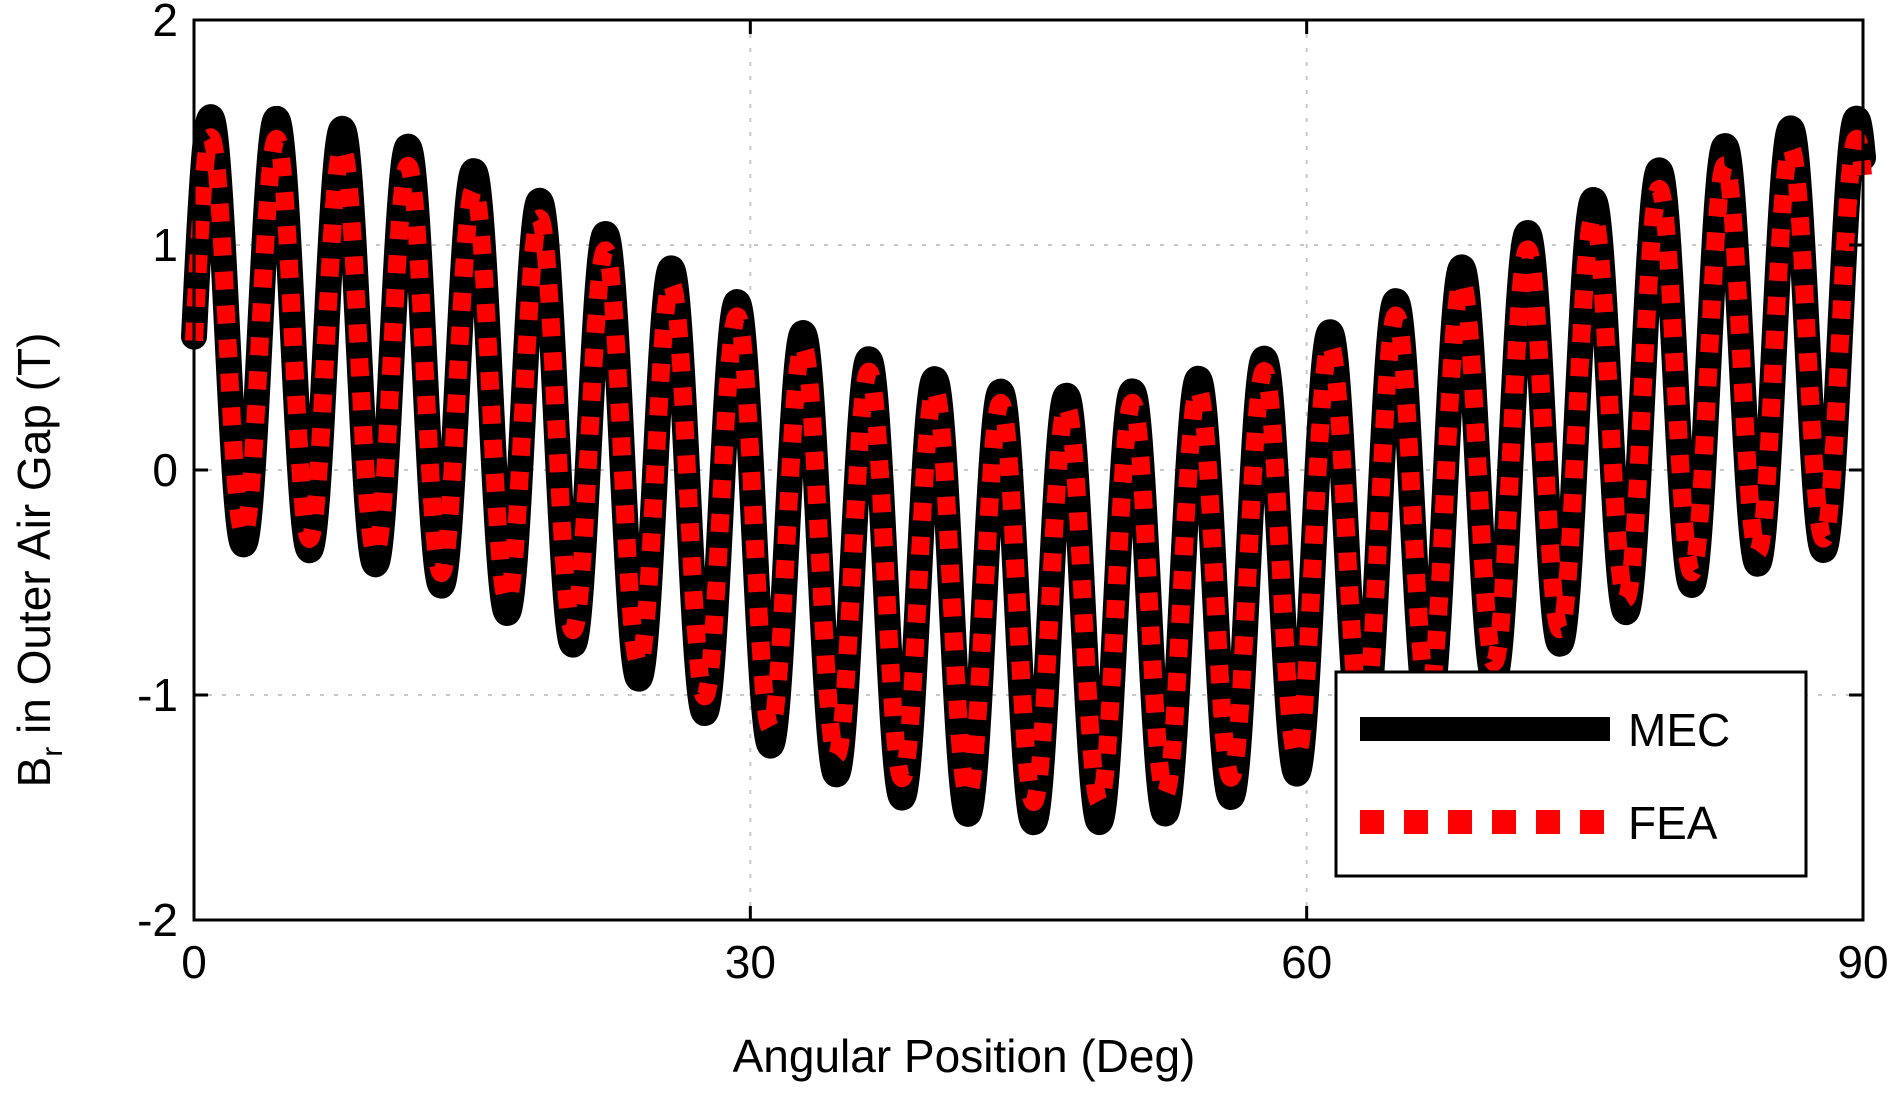 This screenshot has width=1901, height=1094. I want to click on legend-label-fea: FEA, so click(1673, 823).